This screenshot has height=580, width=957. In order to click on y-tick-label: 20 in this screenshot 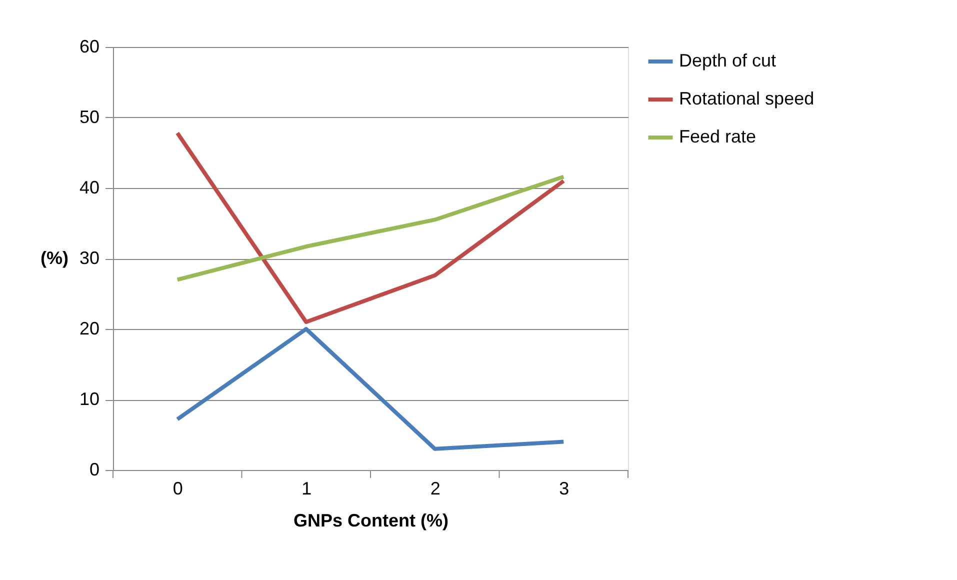, I will do `click(89, 328)`.